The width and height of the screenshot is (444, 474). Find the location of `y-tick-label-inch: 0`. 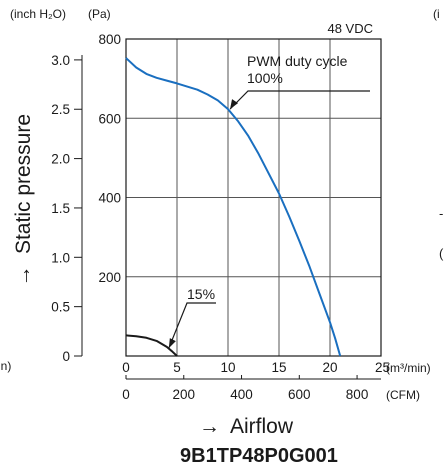

y-tick-label-inch: 0 is located at coordinates (66, 356).